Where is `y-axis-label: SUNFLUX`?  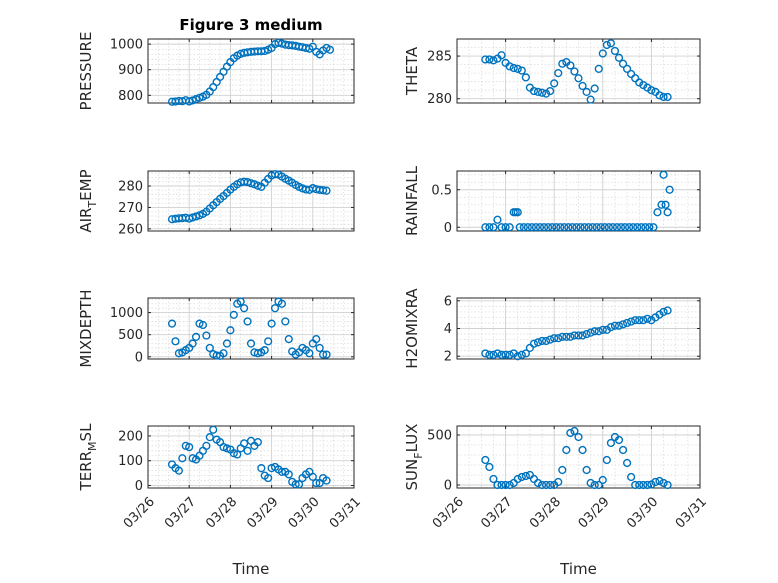 y-axis-label: SUNFLUX is located at coordinates (414, 457).